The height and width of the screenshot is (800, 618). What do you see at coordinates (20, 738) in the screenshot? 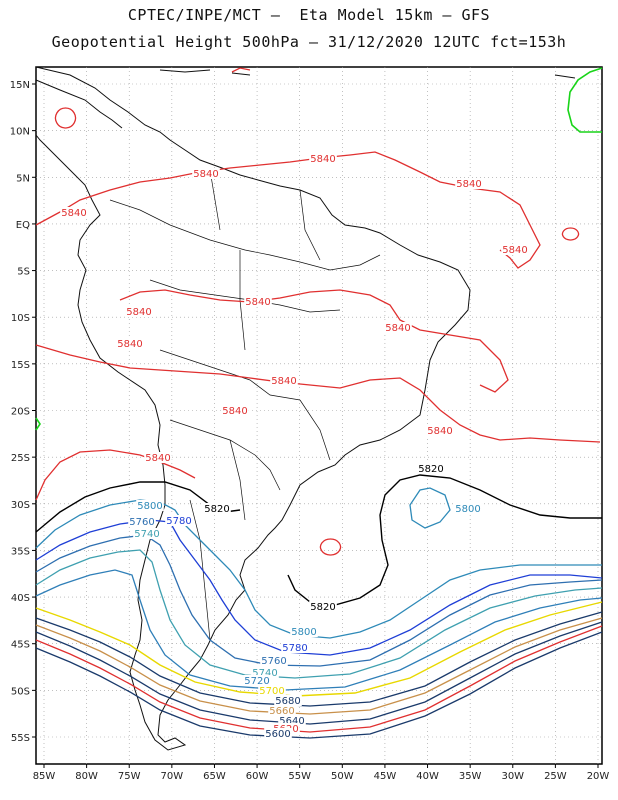
I see `lat-tick-label: 55S` at bounding box center [20, 738].